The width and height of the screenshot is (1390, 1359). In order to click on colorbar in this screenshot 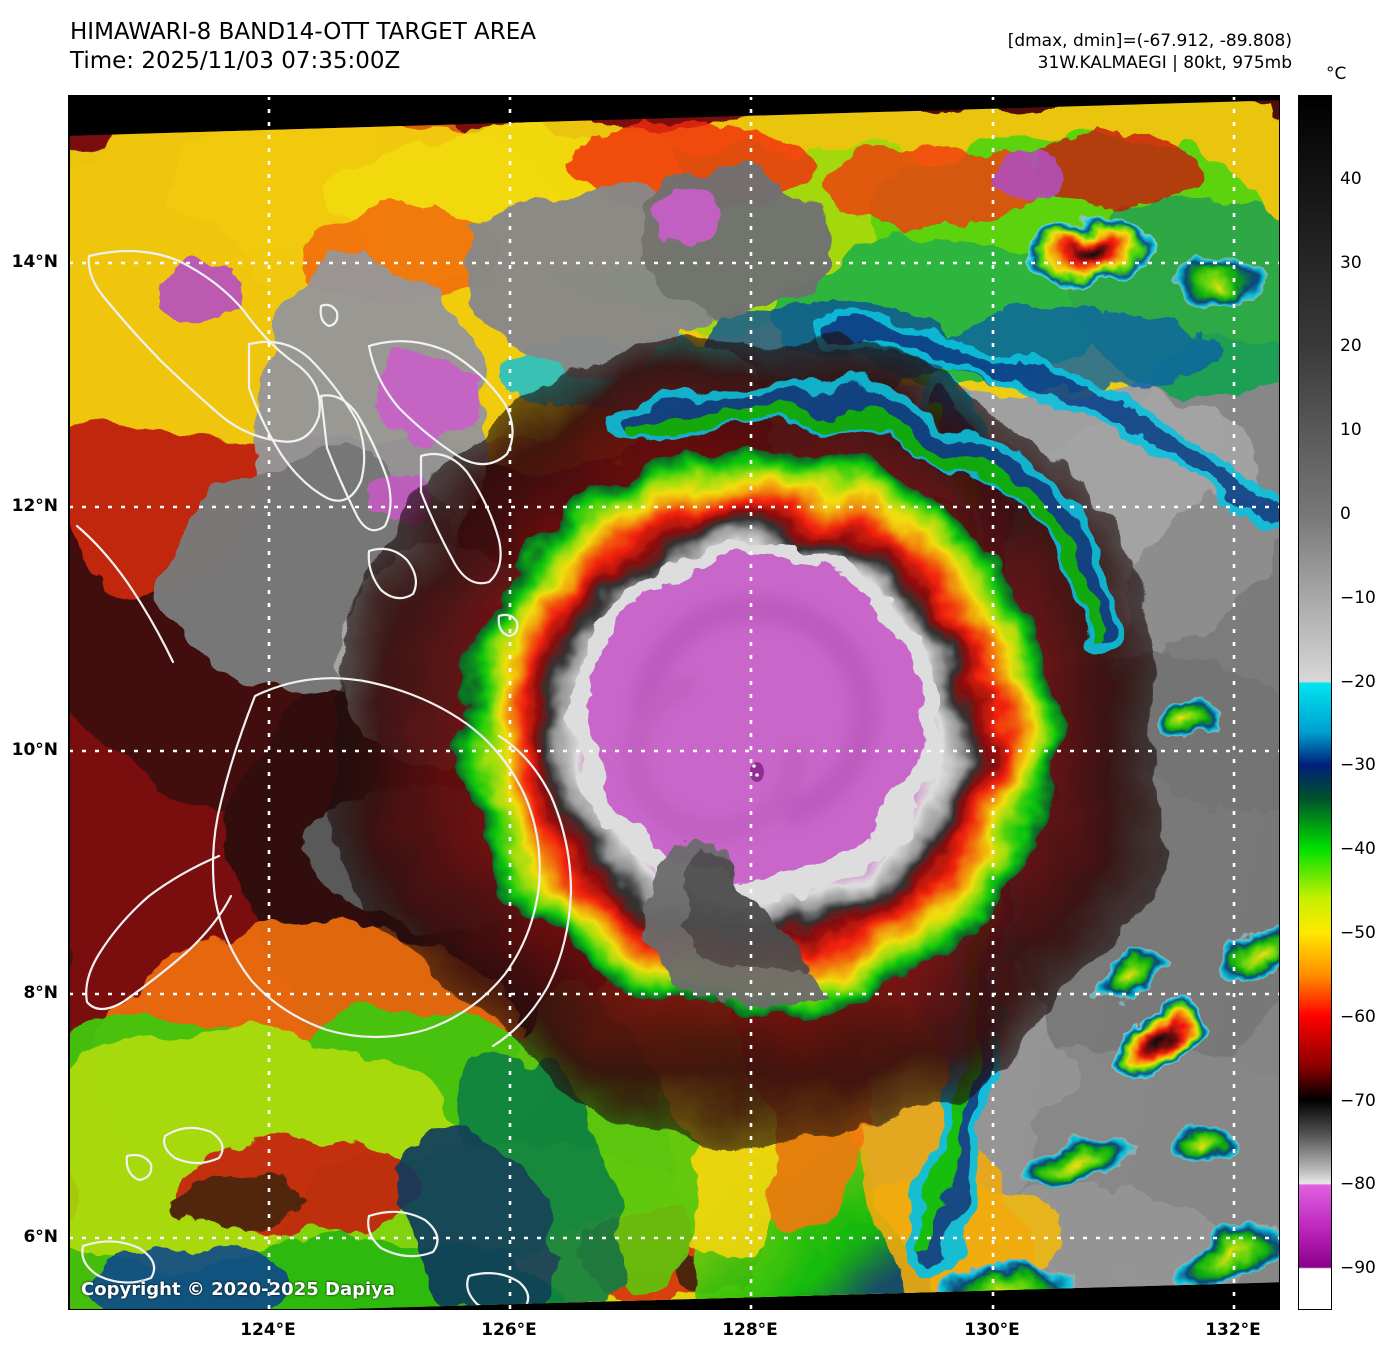, I will do `click(1315, 702)`.